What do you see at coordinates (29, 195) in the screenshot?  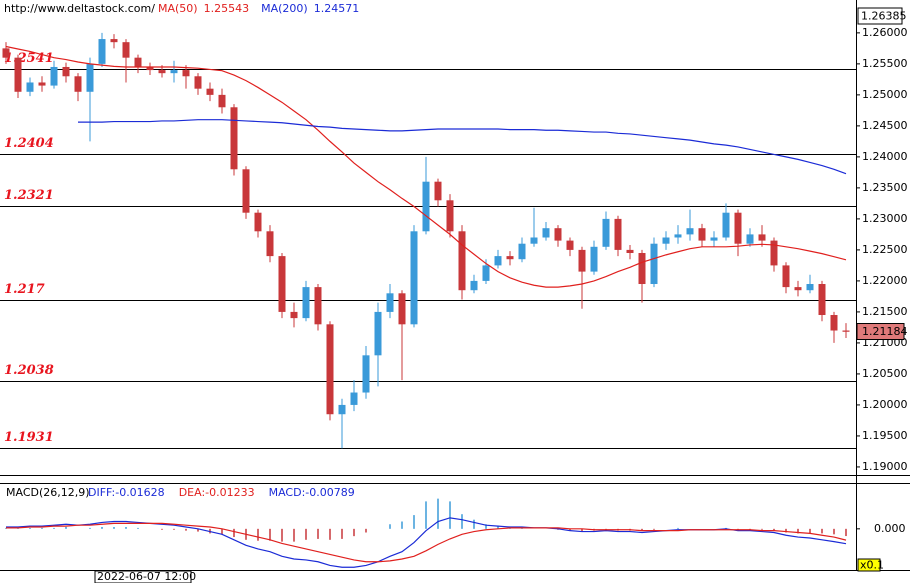 I see `level-label: 1.2321` at bounding box center [29, 195].